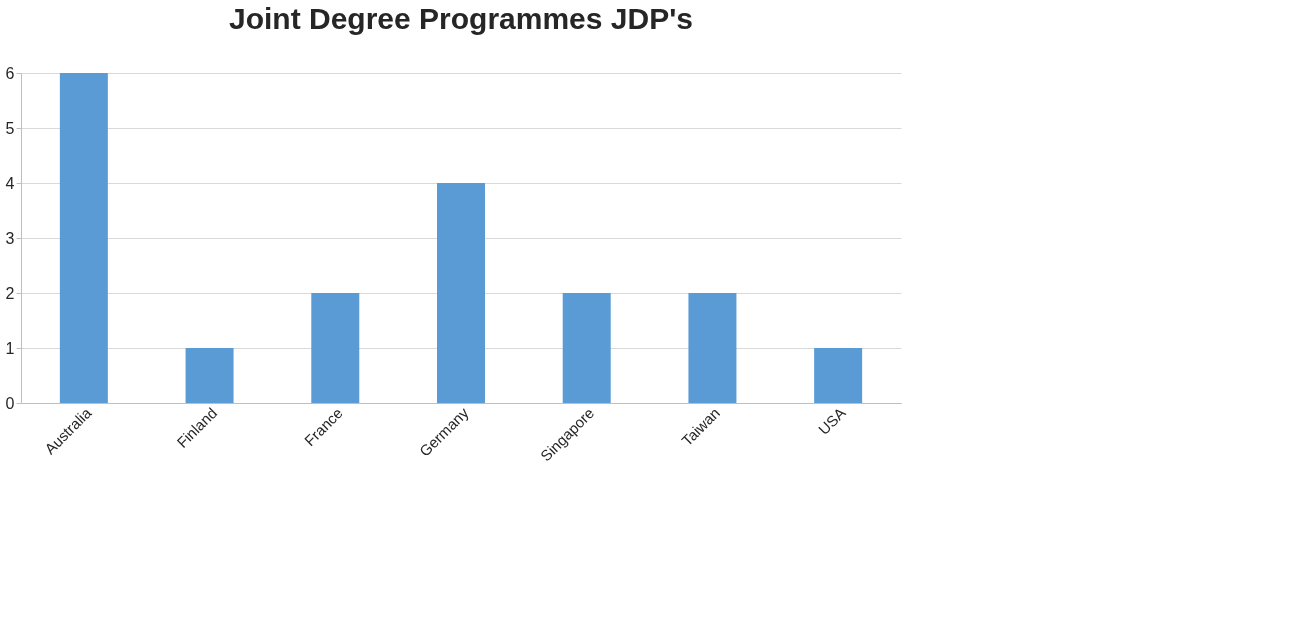 This screenshot has width=1289, height=633. What do you see at coordinates (10, 238) in the screenshot?
I see `y-tick-label: 3` at bounding box center [10, 238].